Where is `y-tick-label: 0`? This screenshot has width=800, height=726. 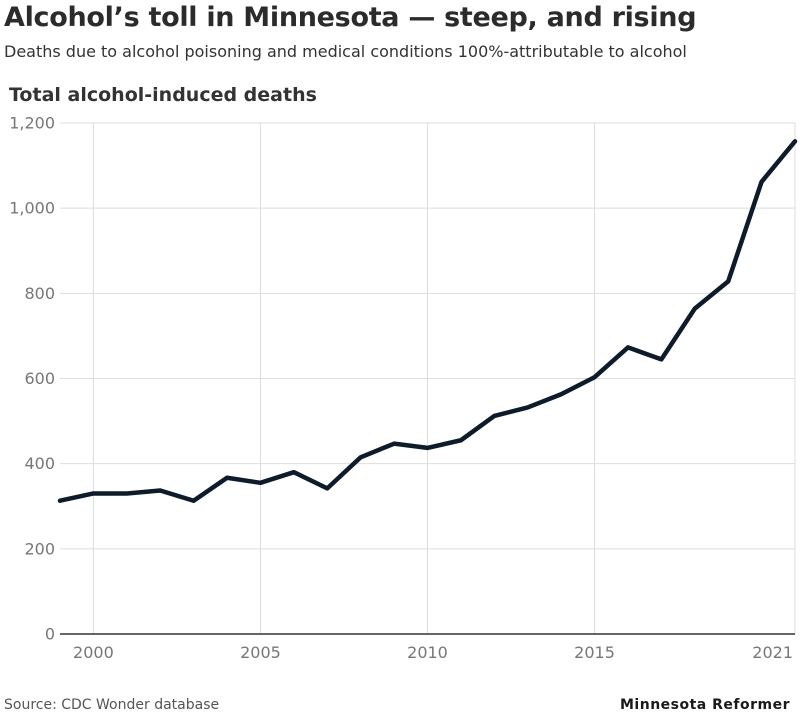
y-tick-label: 0 is located at coordinates (50, 634).